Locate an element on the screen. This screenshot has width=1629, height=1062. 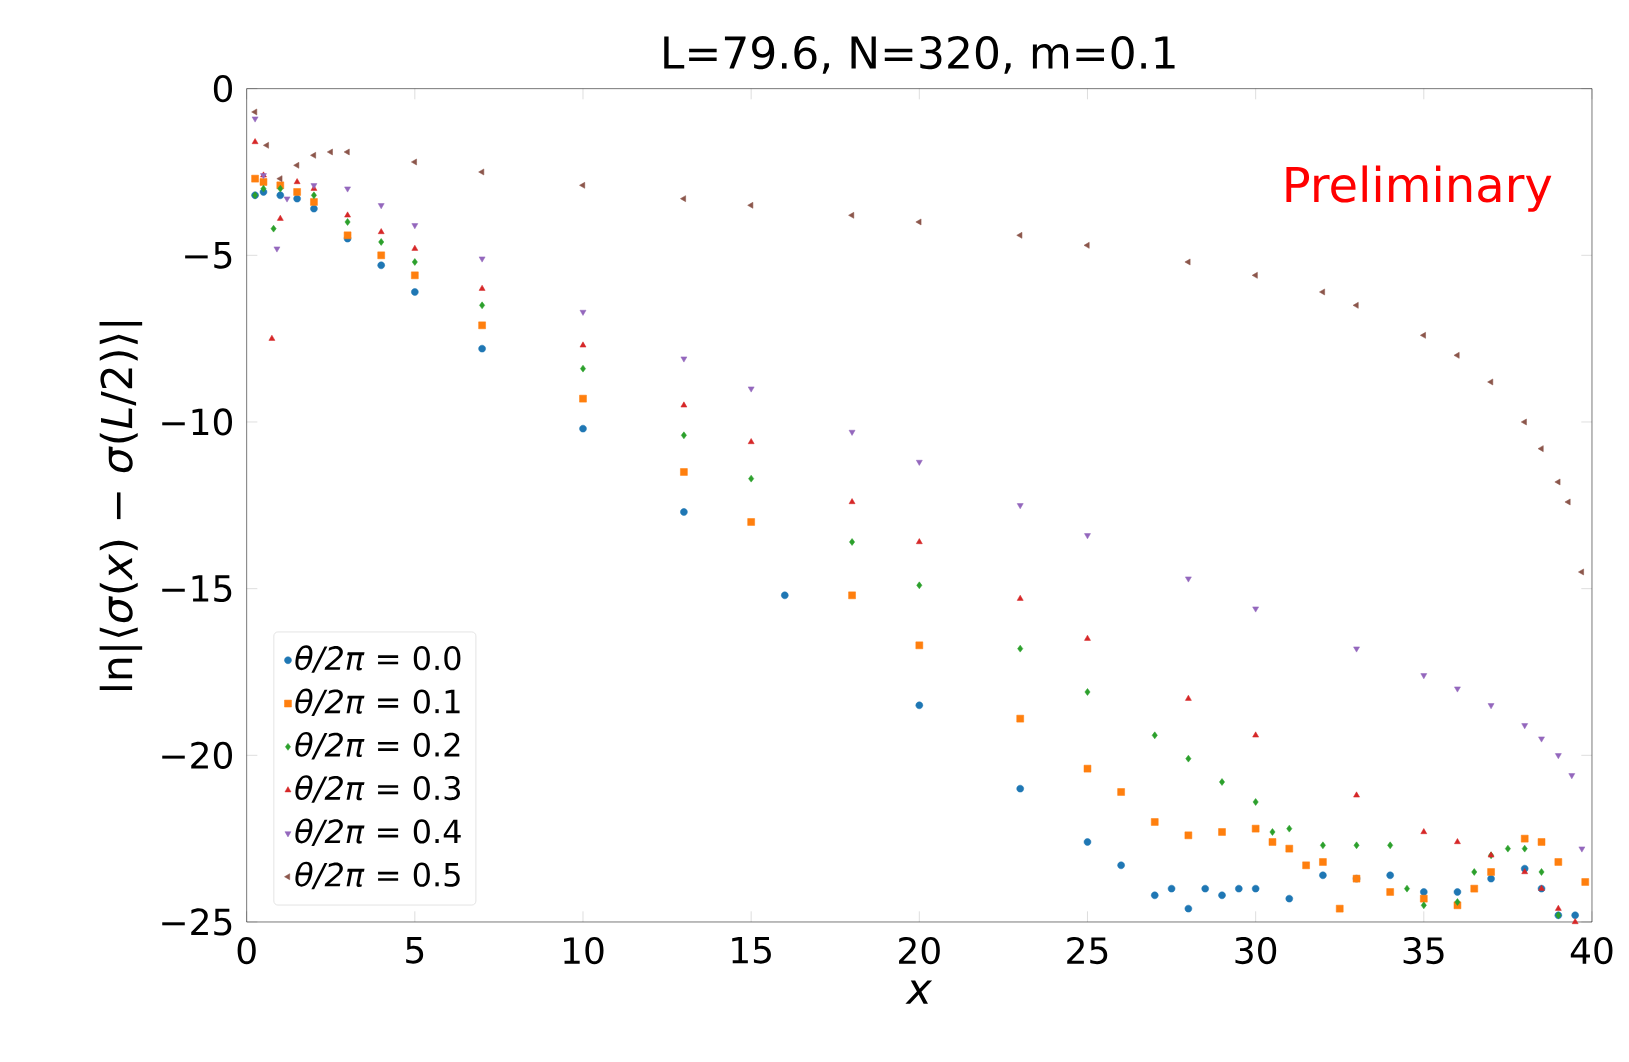
x-tick-label: 25 is located at coordinates (1087, 950).